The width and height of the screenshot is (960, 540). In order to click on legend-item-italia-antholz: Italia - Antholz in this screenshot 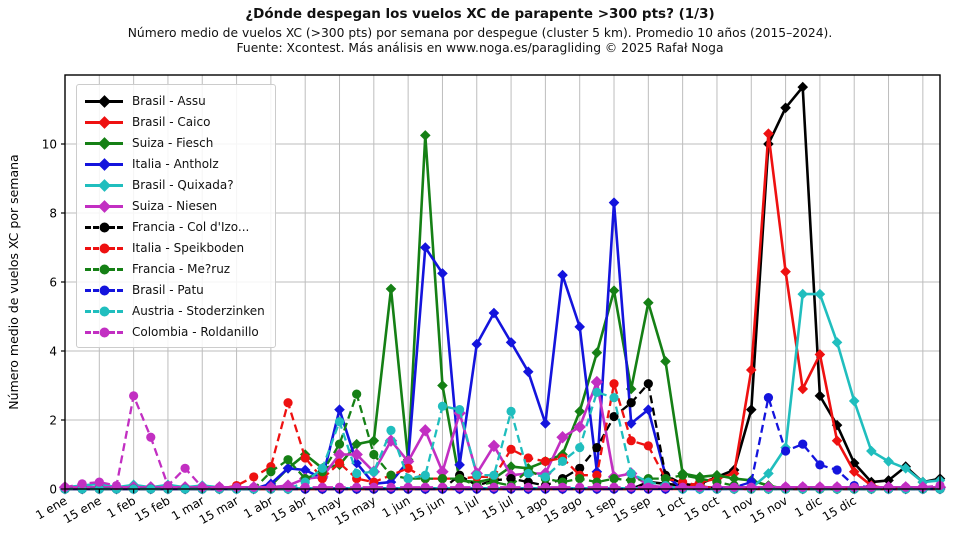, I will do `click(175, 163)`.